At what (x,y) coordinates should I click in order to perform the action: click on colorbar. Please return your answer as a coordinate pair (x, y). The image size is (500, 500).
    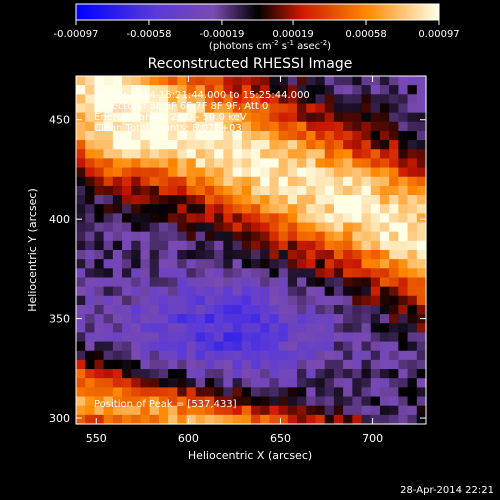
    Looking at the image, I should click on (257, 12).